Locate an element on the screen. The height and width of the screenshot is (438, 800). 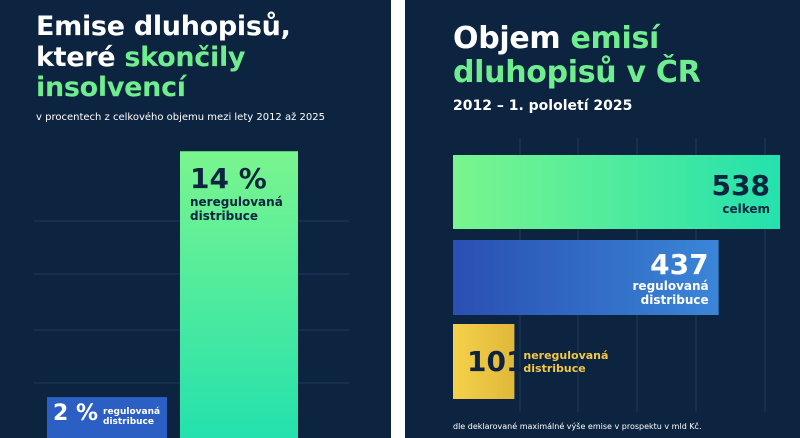
left-title-line2-a: které is located at coordinates (80, 57).